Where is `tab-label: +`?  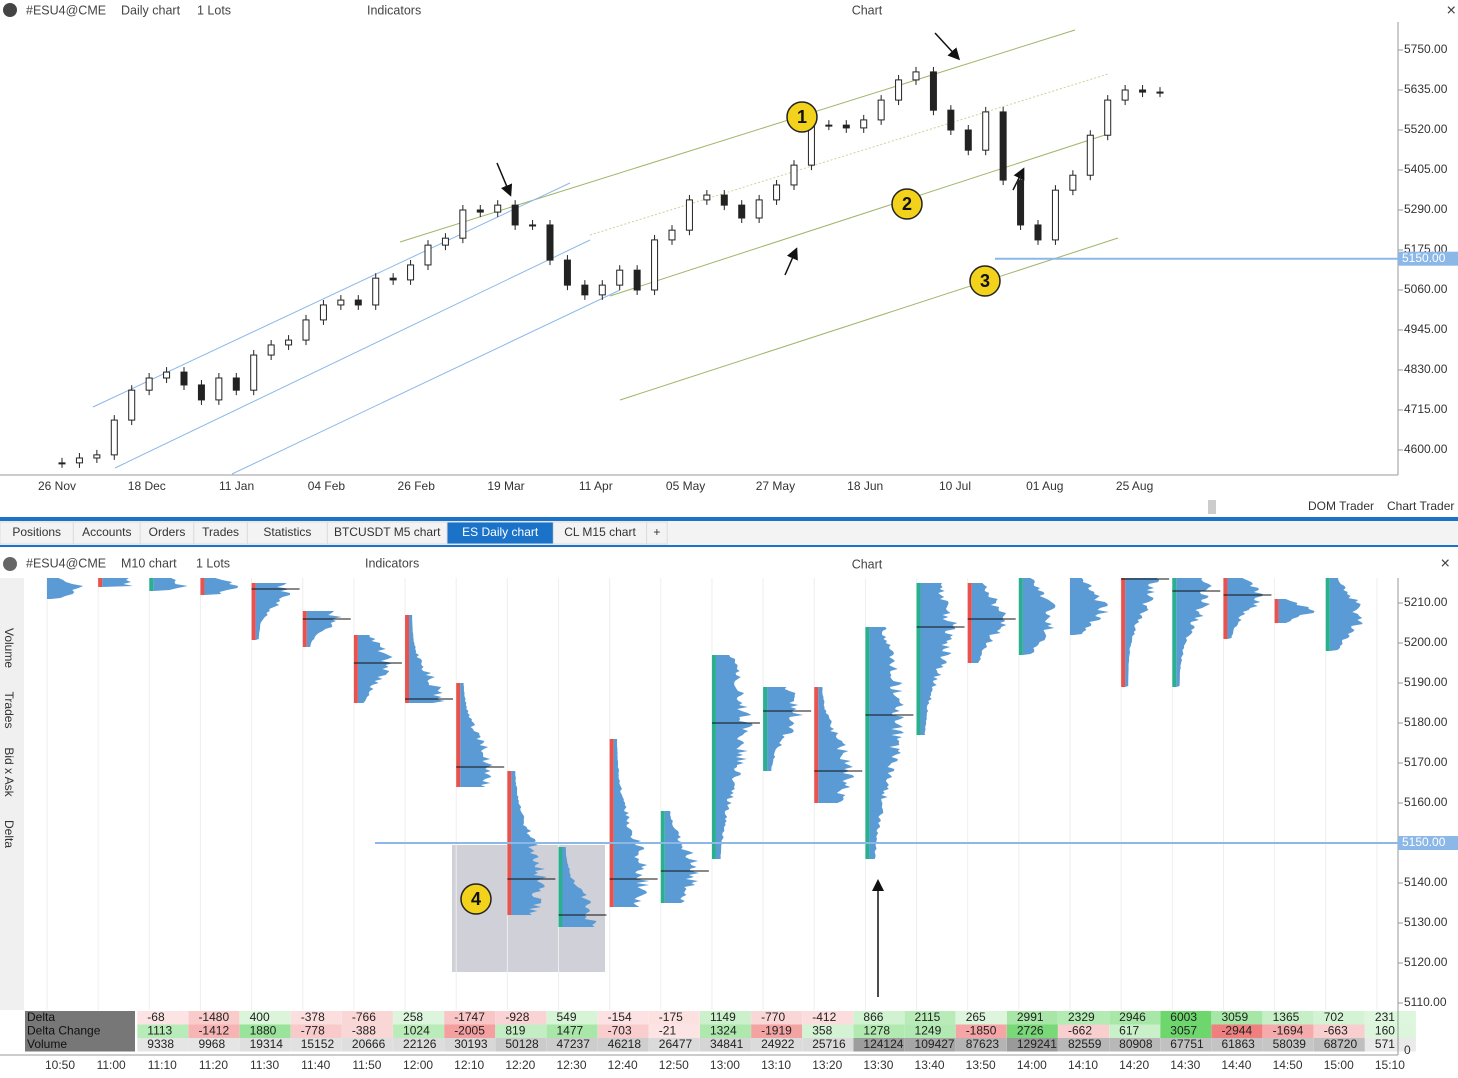
tab-label: + is located at coordinates (656, 532).